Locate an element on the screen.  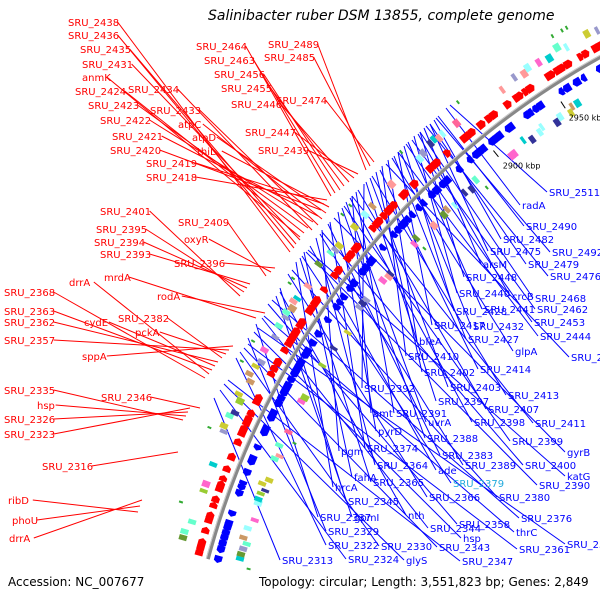
gene-label-reverse: SRU_2428 is located at coordinates (481, 312).